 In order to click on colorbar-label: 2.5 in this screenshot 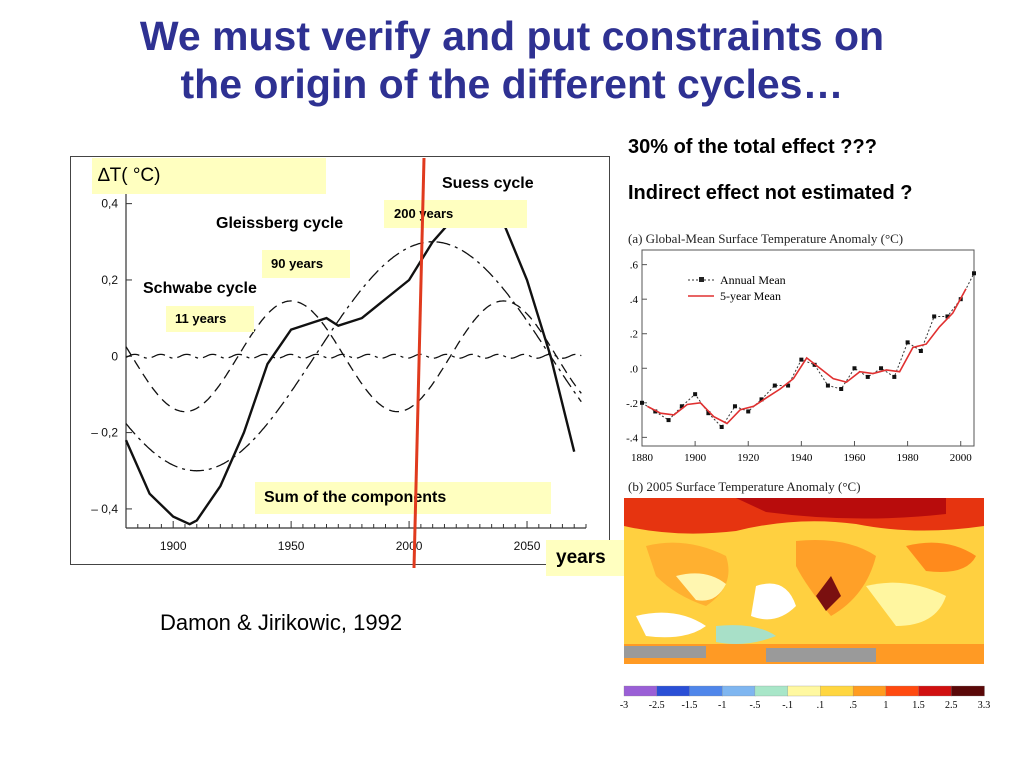, I will do `click(951, 705)`.